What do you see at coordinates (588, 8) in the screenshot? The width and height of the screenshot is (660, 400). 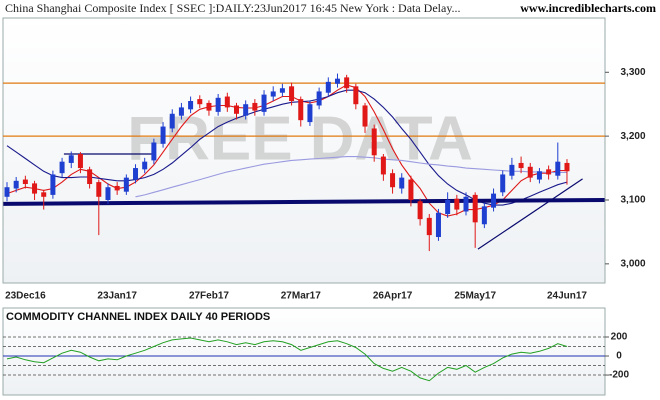 I see `header-site: www.incrediblecharts.com` at bounding box center [588, 8].